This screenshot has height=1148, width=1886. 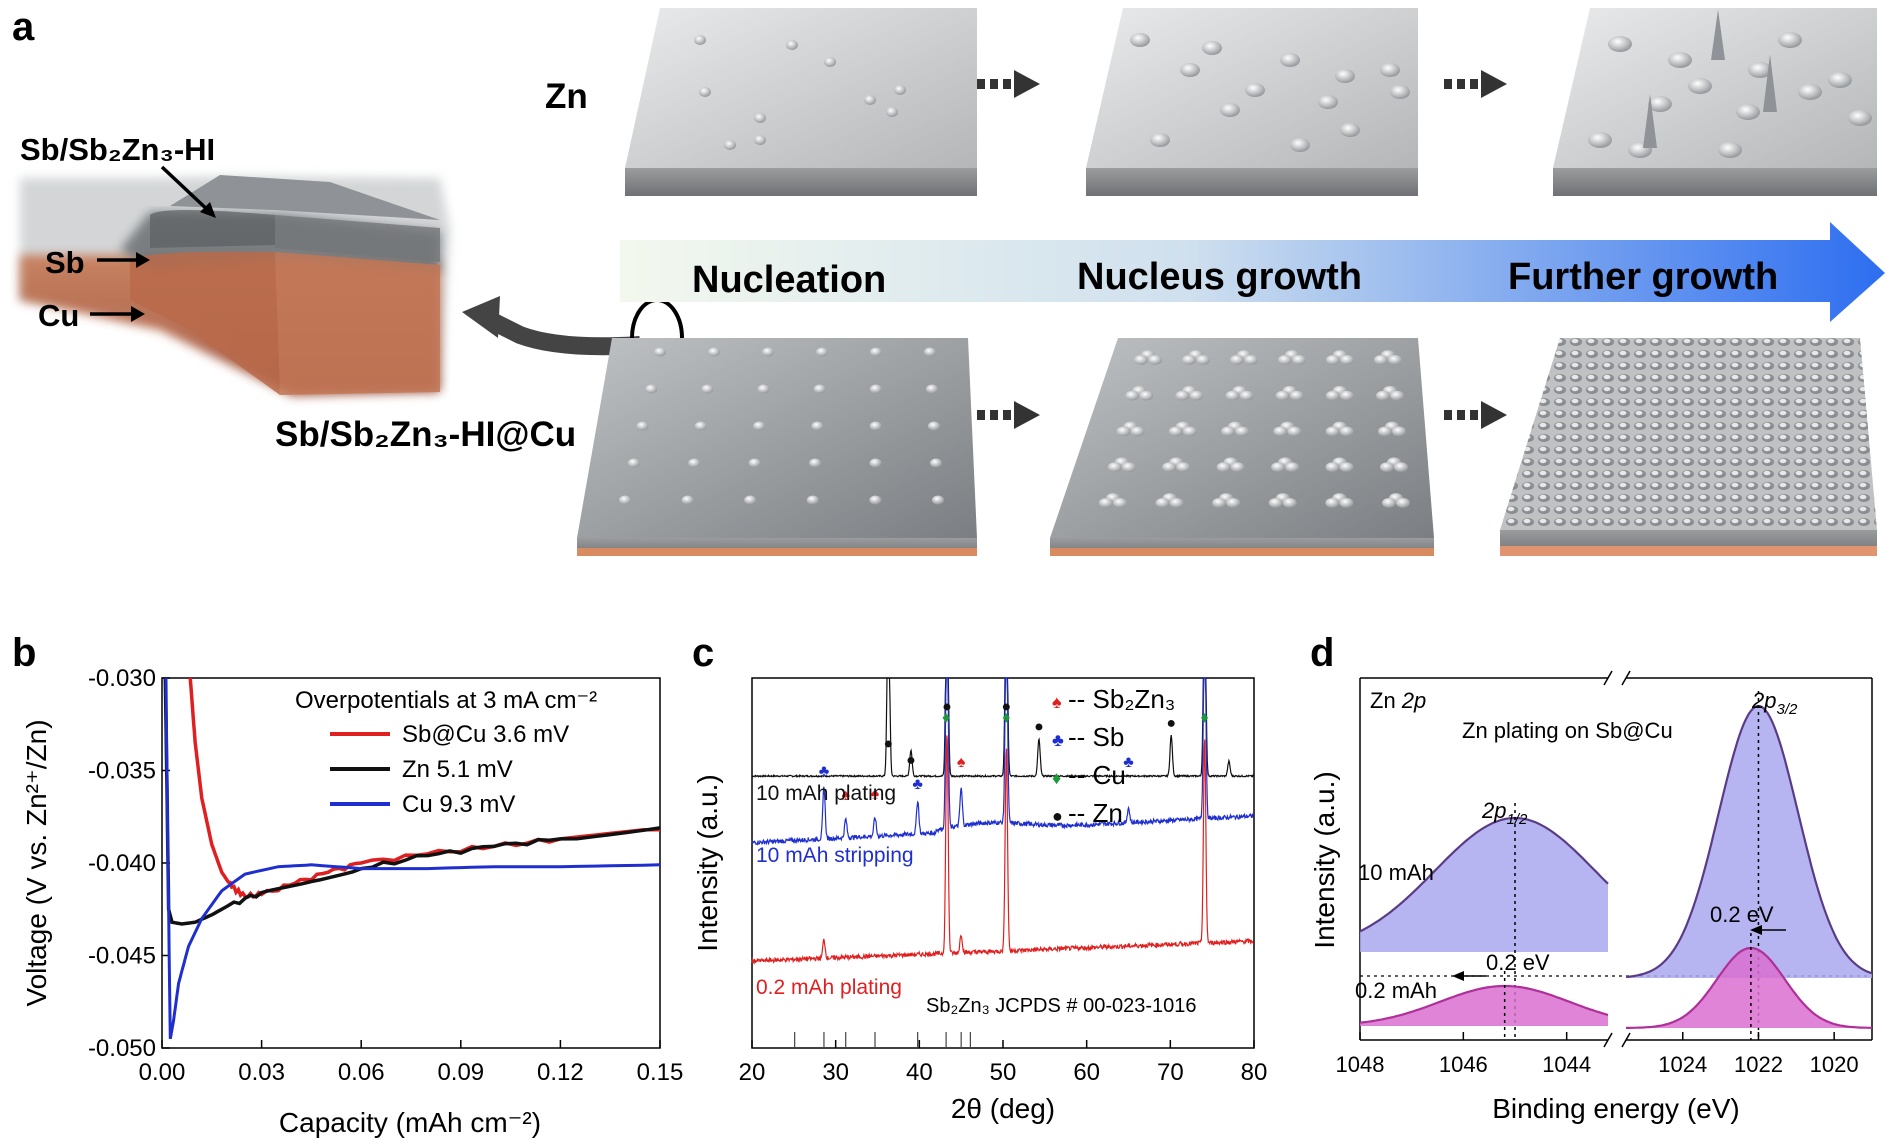 I want to click on zn-dendrite, so click(x=1718, y=35).